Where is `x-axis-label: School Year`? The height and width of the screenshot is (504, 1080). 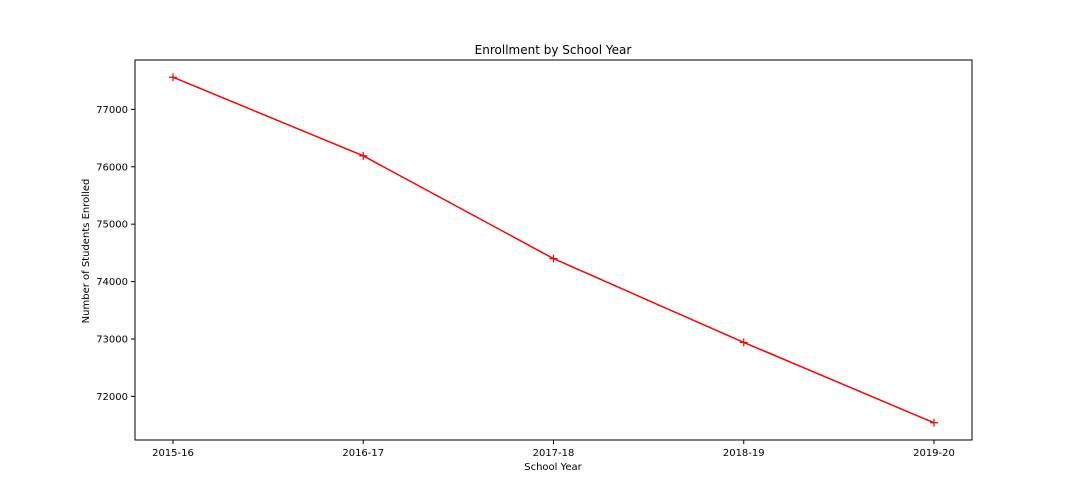 x-axis-label: School Year is located at coordinates (553, 467).